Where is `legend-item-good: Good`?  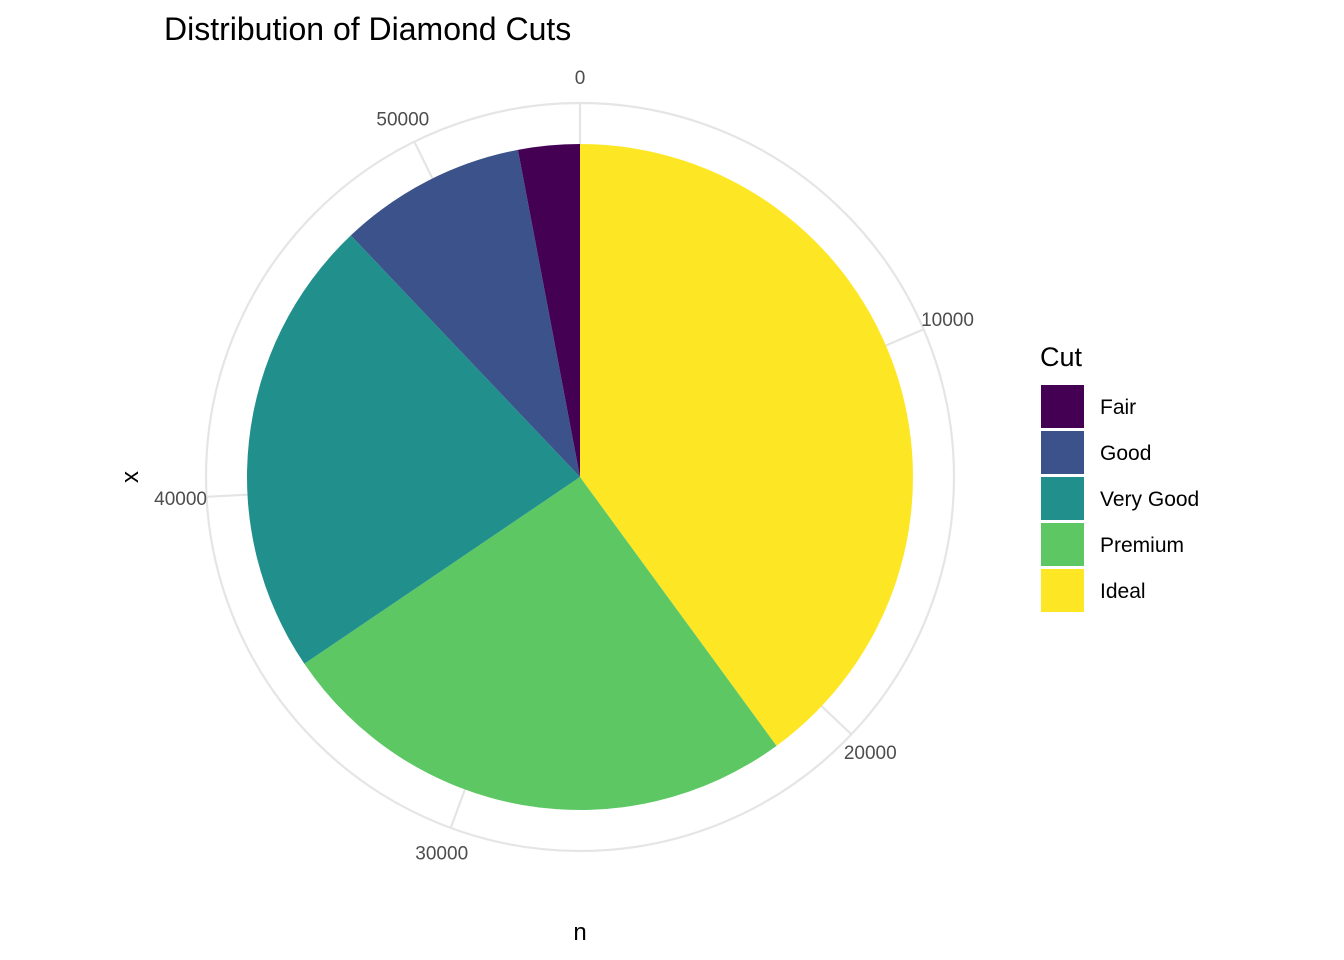
legend-item-good: Good is located at coordinates (1096, 452).